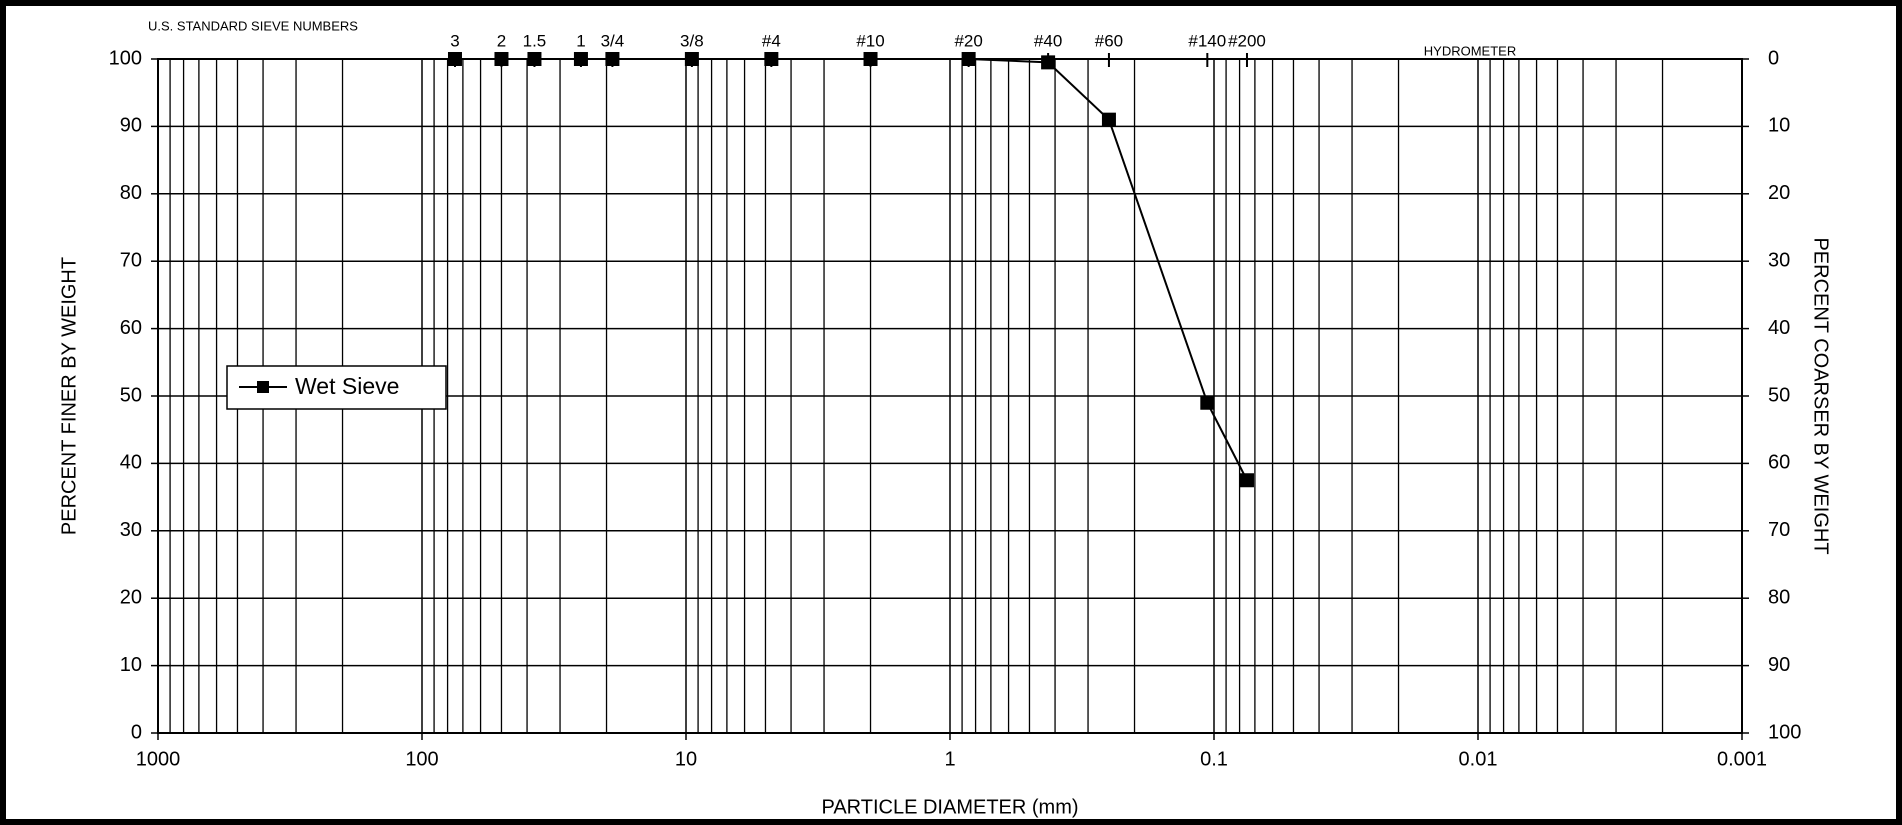 The height and width of the screenshot is (825, 1902). I want to click on y-tick-label: 10, so click(131, 665).